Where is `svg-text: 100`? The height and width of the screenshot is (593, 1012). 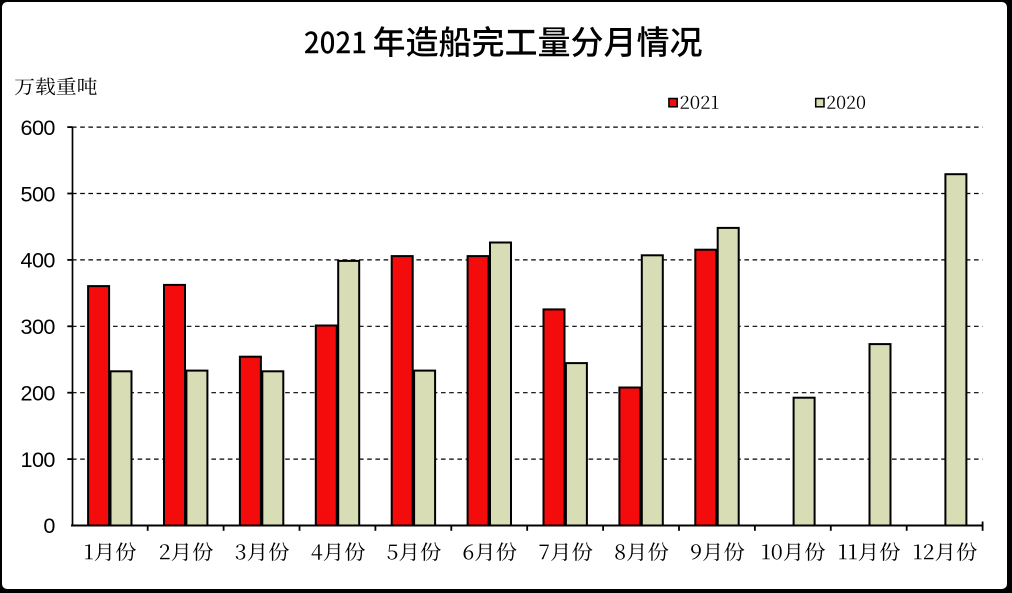 svg-text: 100 is located at coordinates (38, 459).